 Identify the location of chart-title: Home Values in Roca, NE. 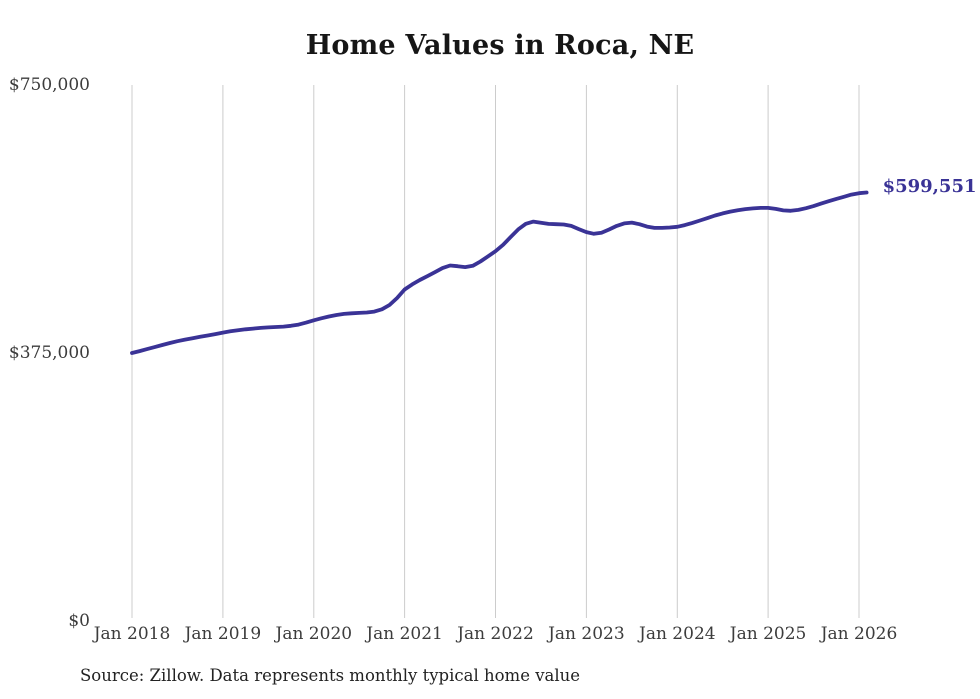
(500, 45).